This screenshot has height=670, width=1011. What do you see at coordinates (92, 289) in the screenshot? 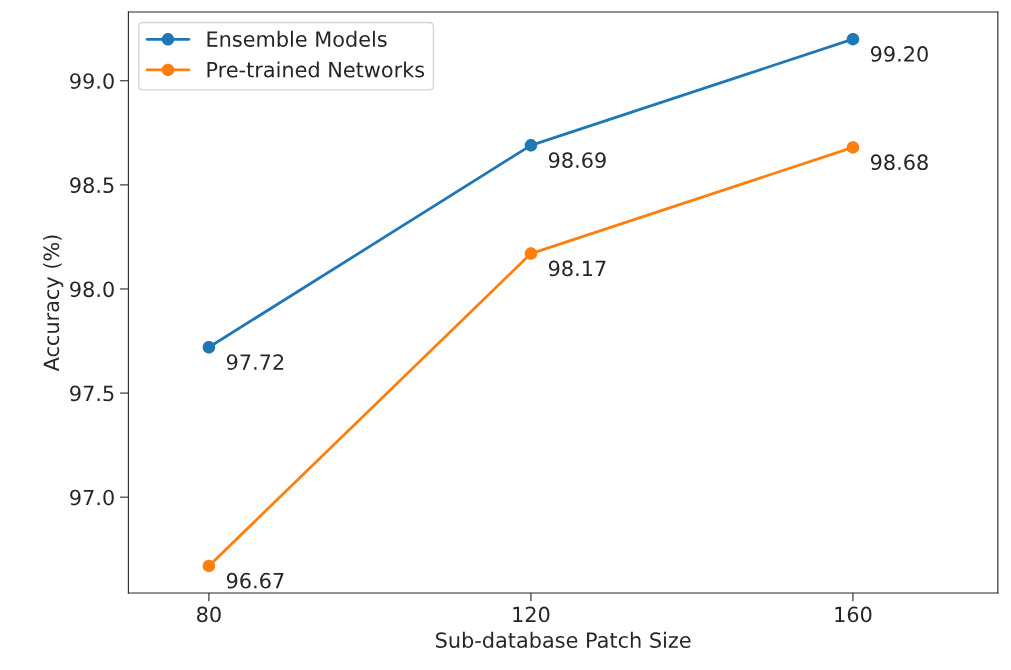
I see `y-tick-label: 98.0` at bounding box center [92, 289].